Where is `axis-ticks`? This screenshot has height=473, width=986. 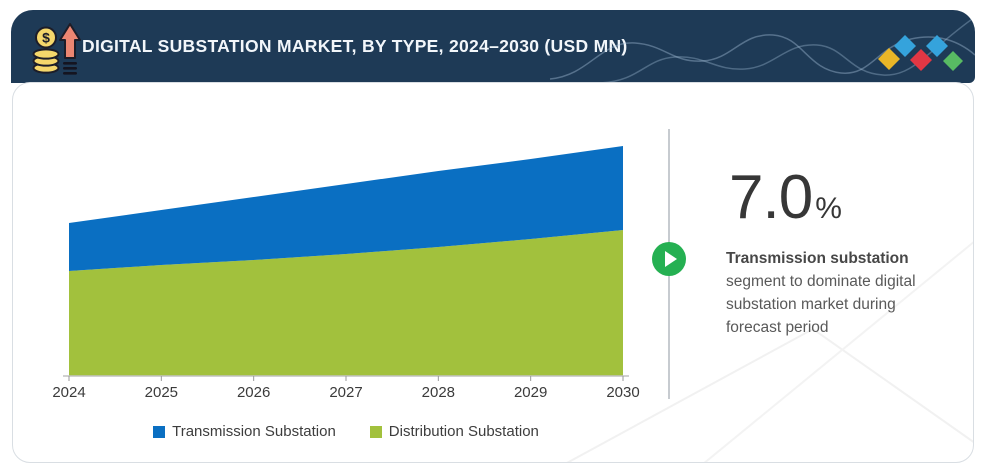 axis-ticks is located at coordinates (346, 378).